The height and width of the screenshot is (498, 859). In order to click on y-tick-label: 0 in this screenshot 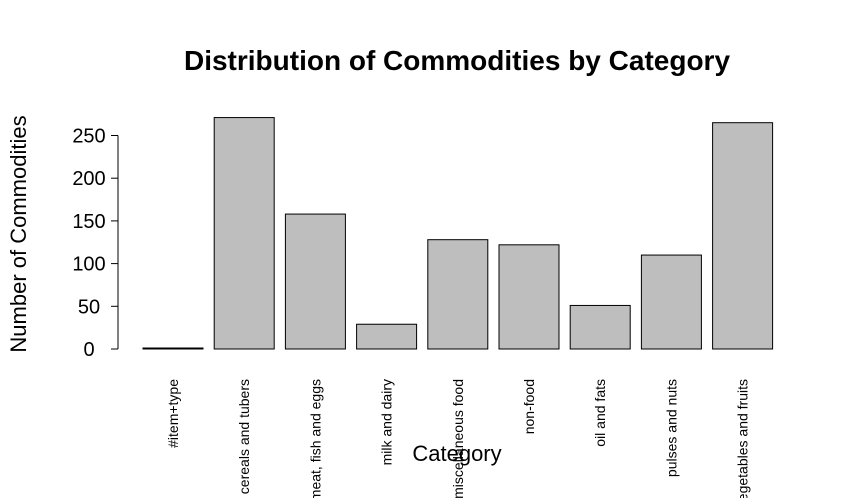, I will do `click(88, 350)`.